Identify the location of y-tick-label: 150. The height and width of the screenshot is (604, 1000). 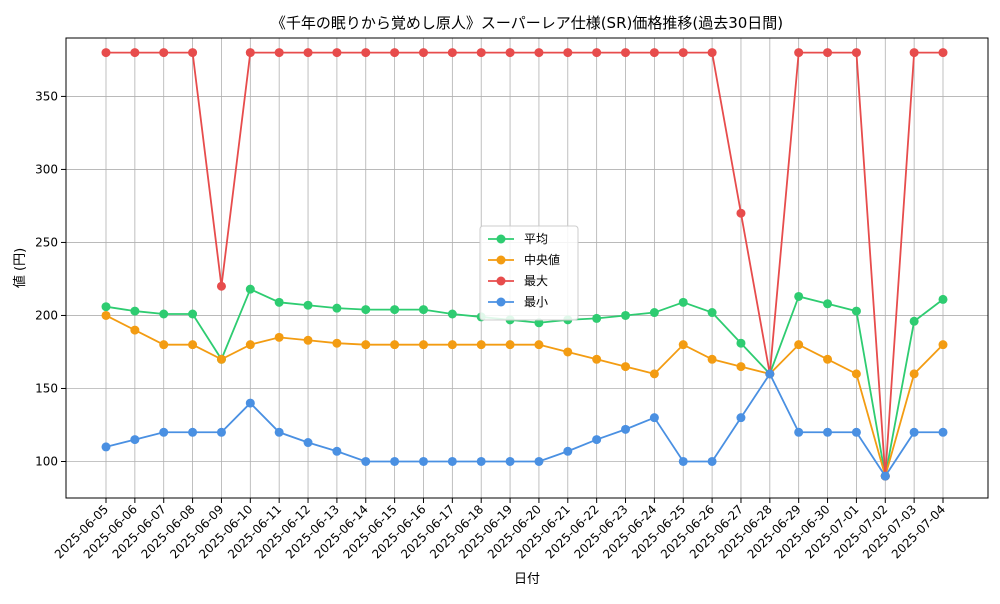
(46, 388).